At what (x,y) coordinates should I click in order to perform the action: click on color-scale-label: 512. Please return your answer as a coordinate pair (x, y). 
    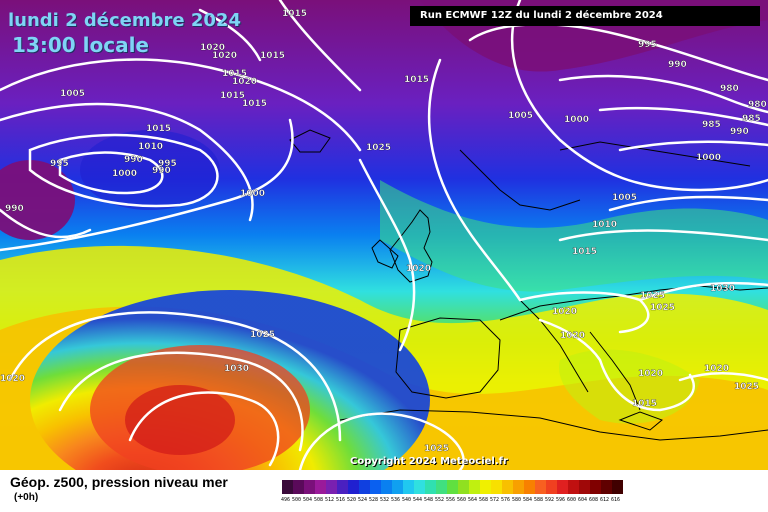
    Looking at the image, I should click on (329, 500).